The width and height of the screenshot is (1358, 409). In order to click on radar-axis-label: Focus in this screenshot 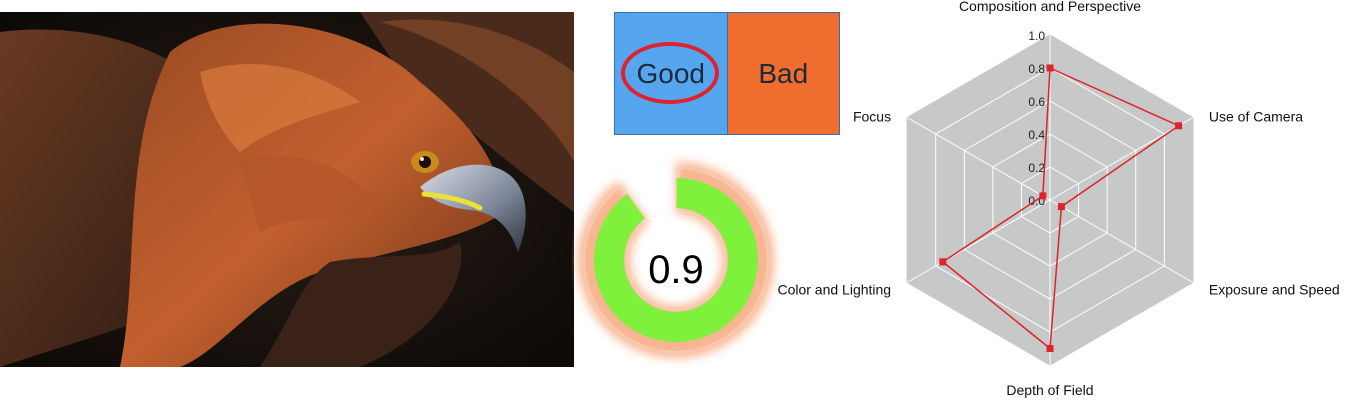, I will do `click(872, 117)`.